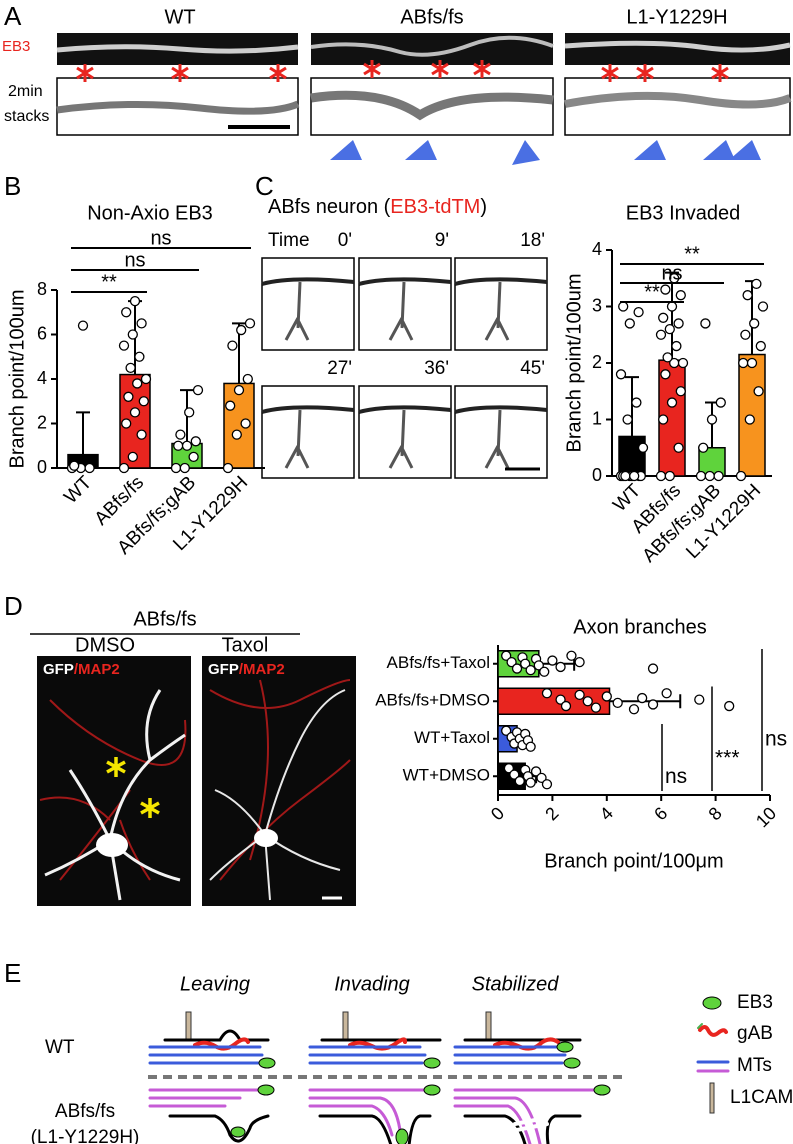 The image size is (793, 1144). Describe the element at coordinates (42, 289) in the screenshot. I see `y-tick-label: 8` at that location.